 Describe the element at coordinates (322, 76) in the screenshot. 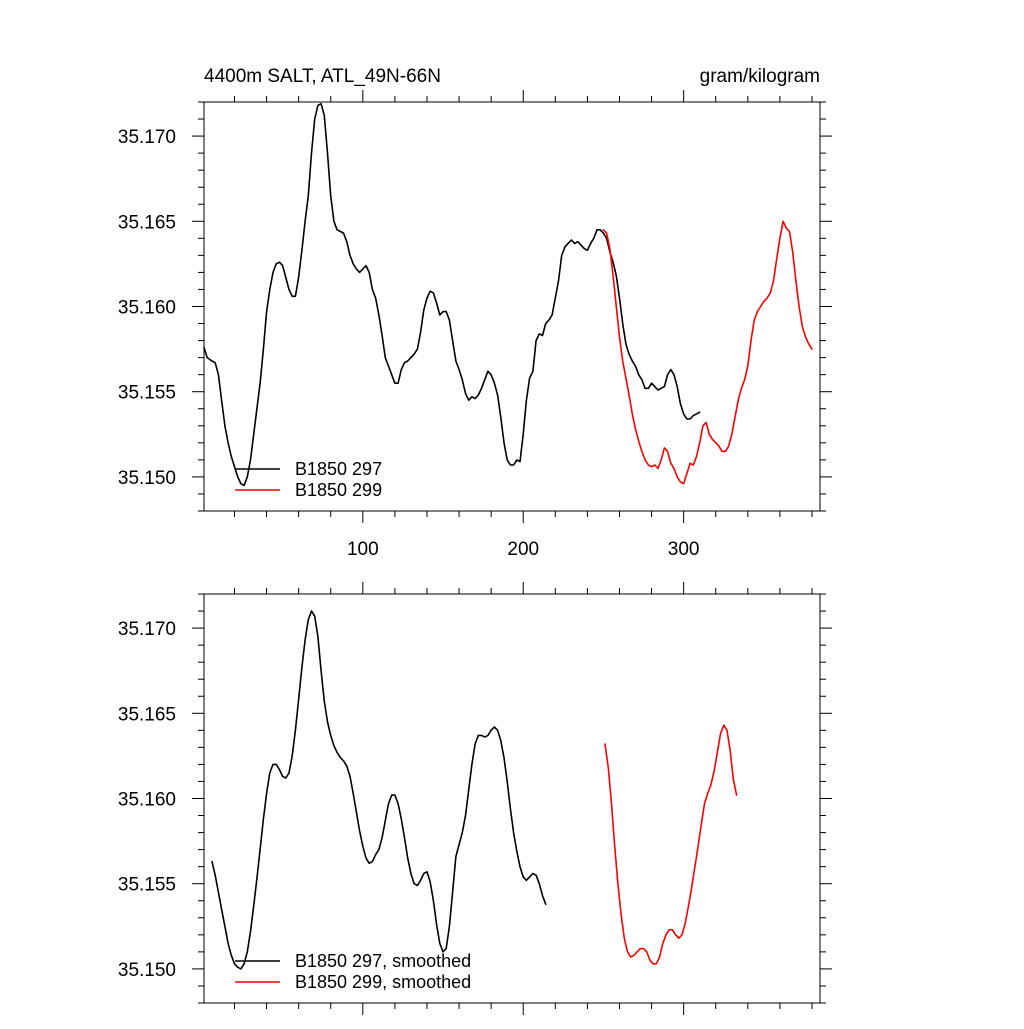

I see `chart-title: 4400m SALT, ATL_49N-66N` at that location.